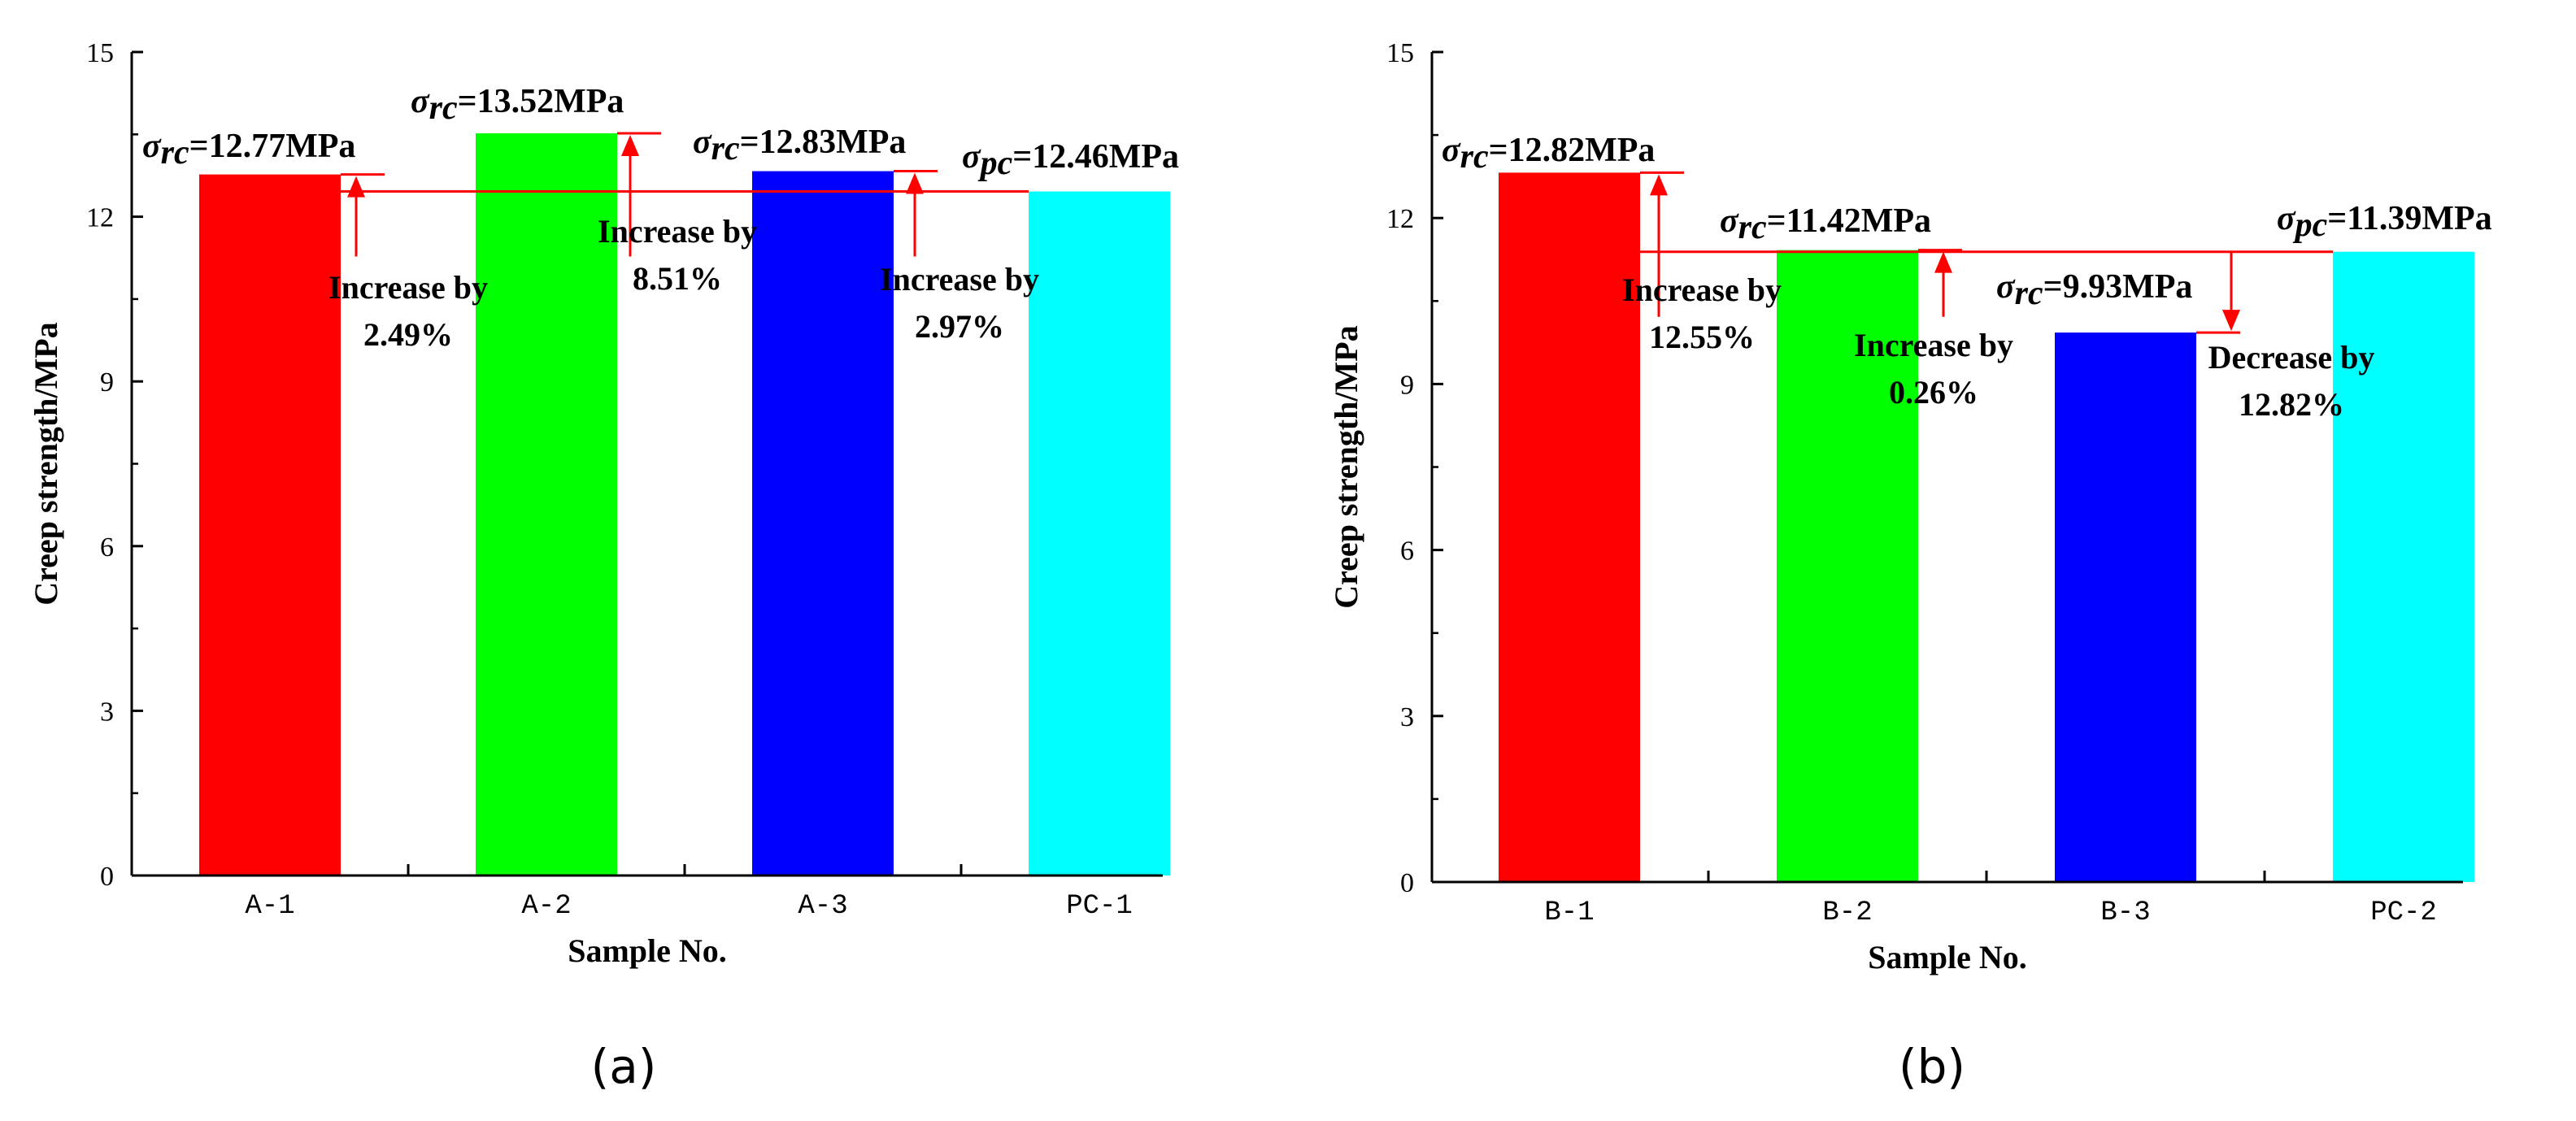  What do you see at coordinates (1932, 1066) in the screenshot?
I see `panel-label: (b)` at bounding box center [1932, 1066].